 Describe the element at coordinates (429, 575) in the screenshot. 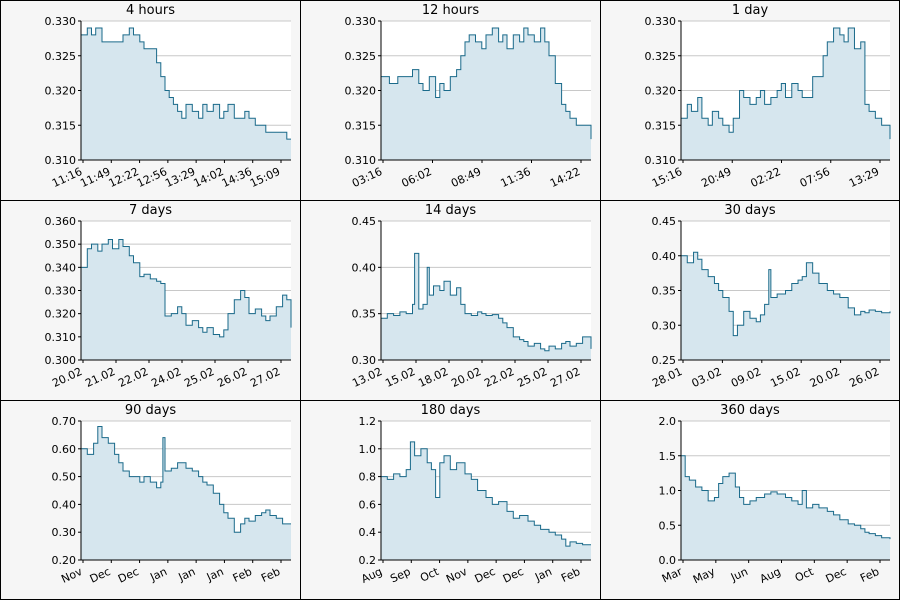

I see `x-tick-label: Oct` at that location.